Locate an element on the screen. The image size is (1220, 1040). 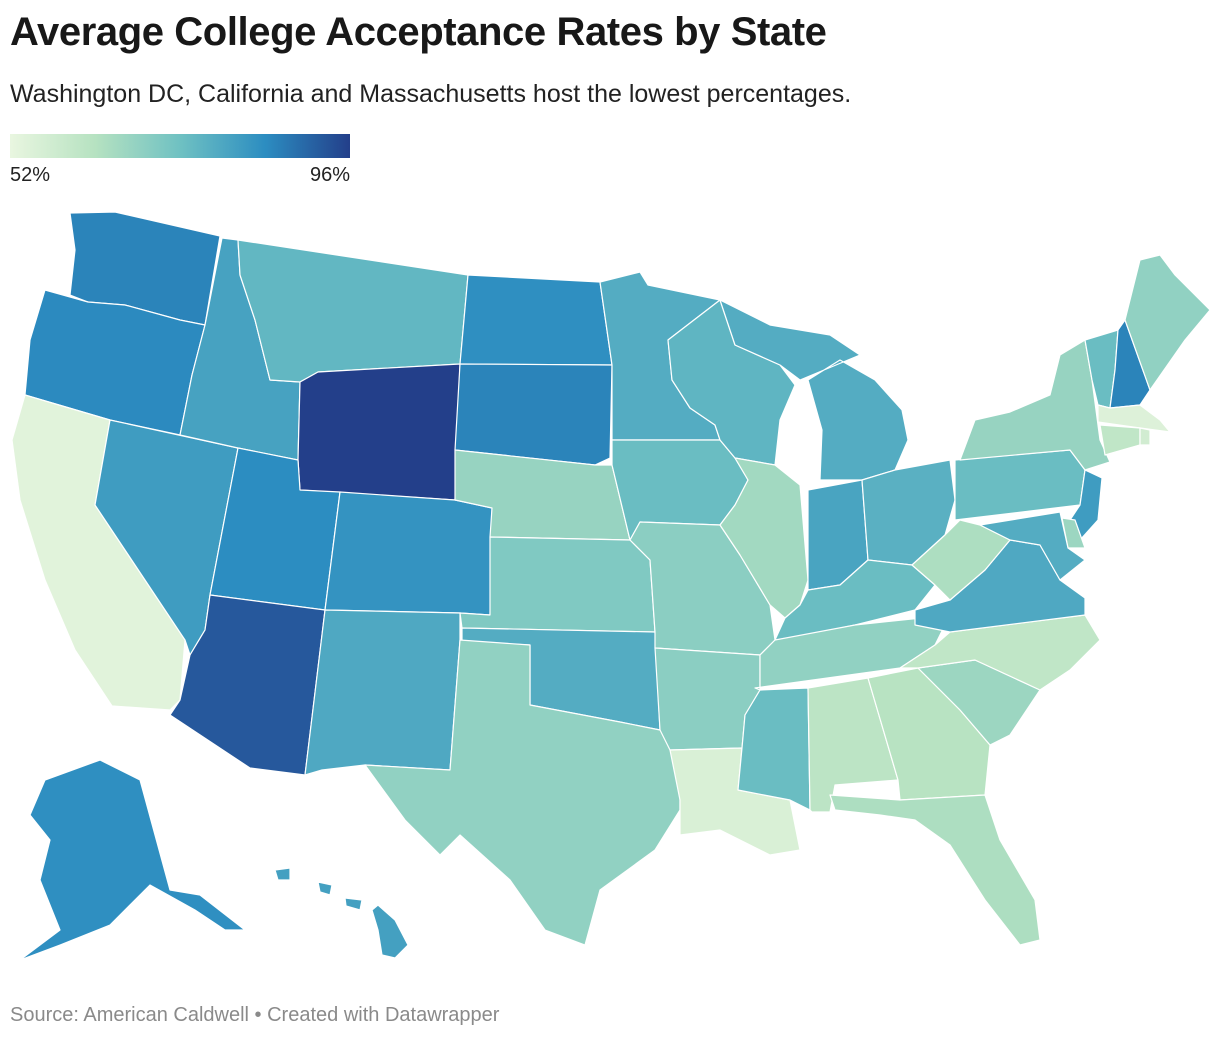
legend-min-label: 52% is located at coordinates (30, 175).